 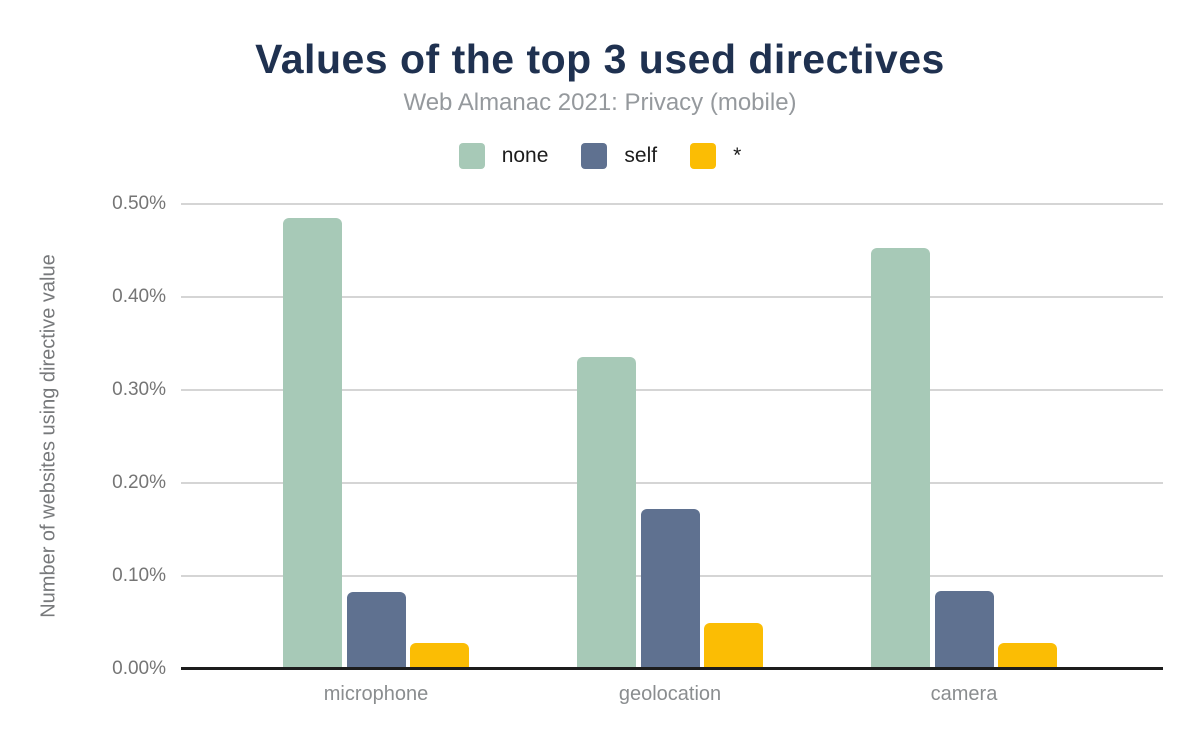 I want to click on bar-microphone-star, so click(x=439, y=656).